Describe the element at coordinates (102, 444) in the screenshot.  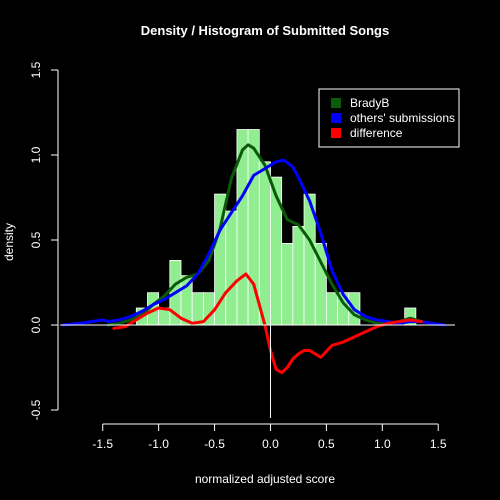
I see `x-tick-label: -1.5` at that location.